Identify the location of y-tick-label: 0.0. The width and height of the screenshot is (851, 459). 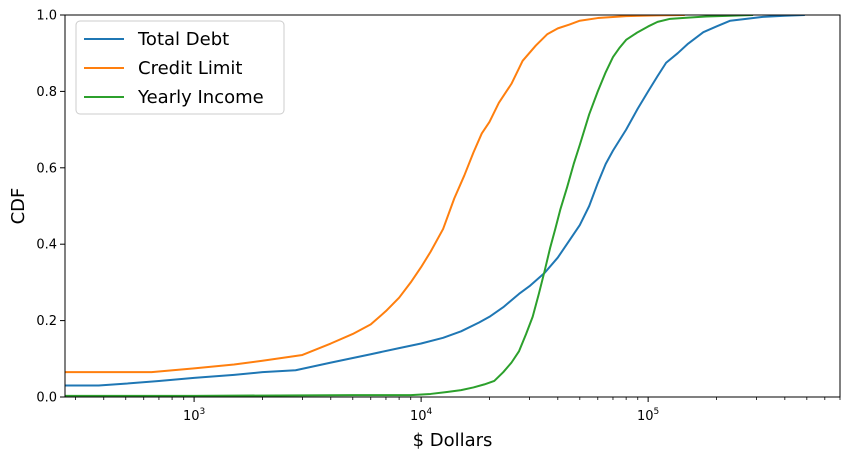
(46, 398).